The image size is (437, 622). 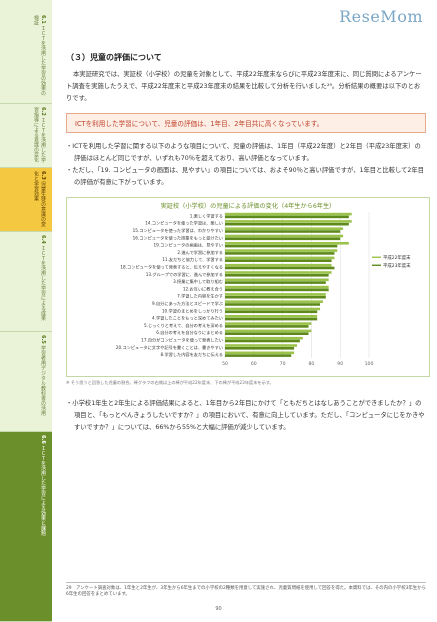 What do you see at coordinates (43, 490) in the screenshot?
I see `sidebar-tab-label: ＩＣＴを活用した学習による効果と課題` at bounding box center [43, 490].